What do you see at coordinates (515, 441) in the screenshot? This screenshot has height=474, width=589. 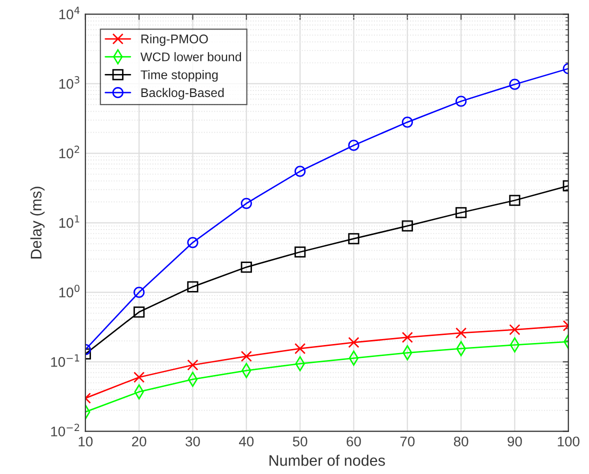 I see `x-tick-label: 90` at bounding box center [515, 441].